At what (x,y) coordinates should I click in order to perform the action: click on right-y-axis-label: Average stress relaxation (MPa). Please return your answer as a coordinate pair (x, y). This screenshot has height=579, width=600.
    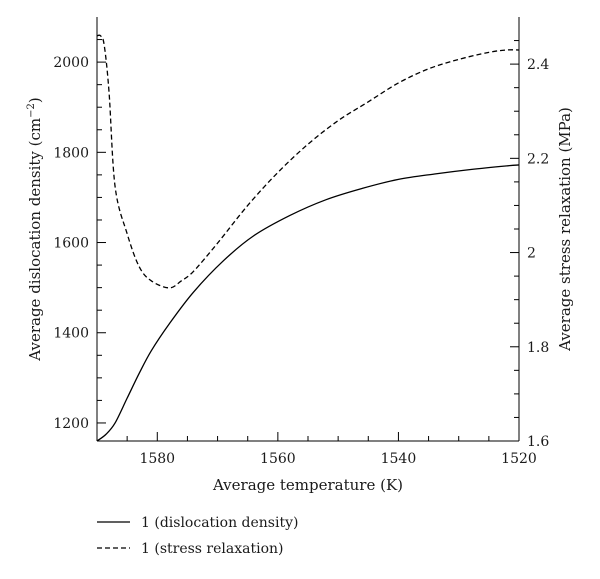
    Looking at the image, I should click on (565, 229).